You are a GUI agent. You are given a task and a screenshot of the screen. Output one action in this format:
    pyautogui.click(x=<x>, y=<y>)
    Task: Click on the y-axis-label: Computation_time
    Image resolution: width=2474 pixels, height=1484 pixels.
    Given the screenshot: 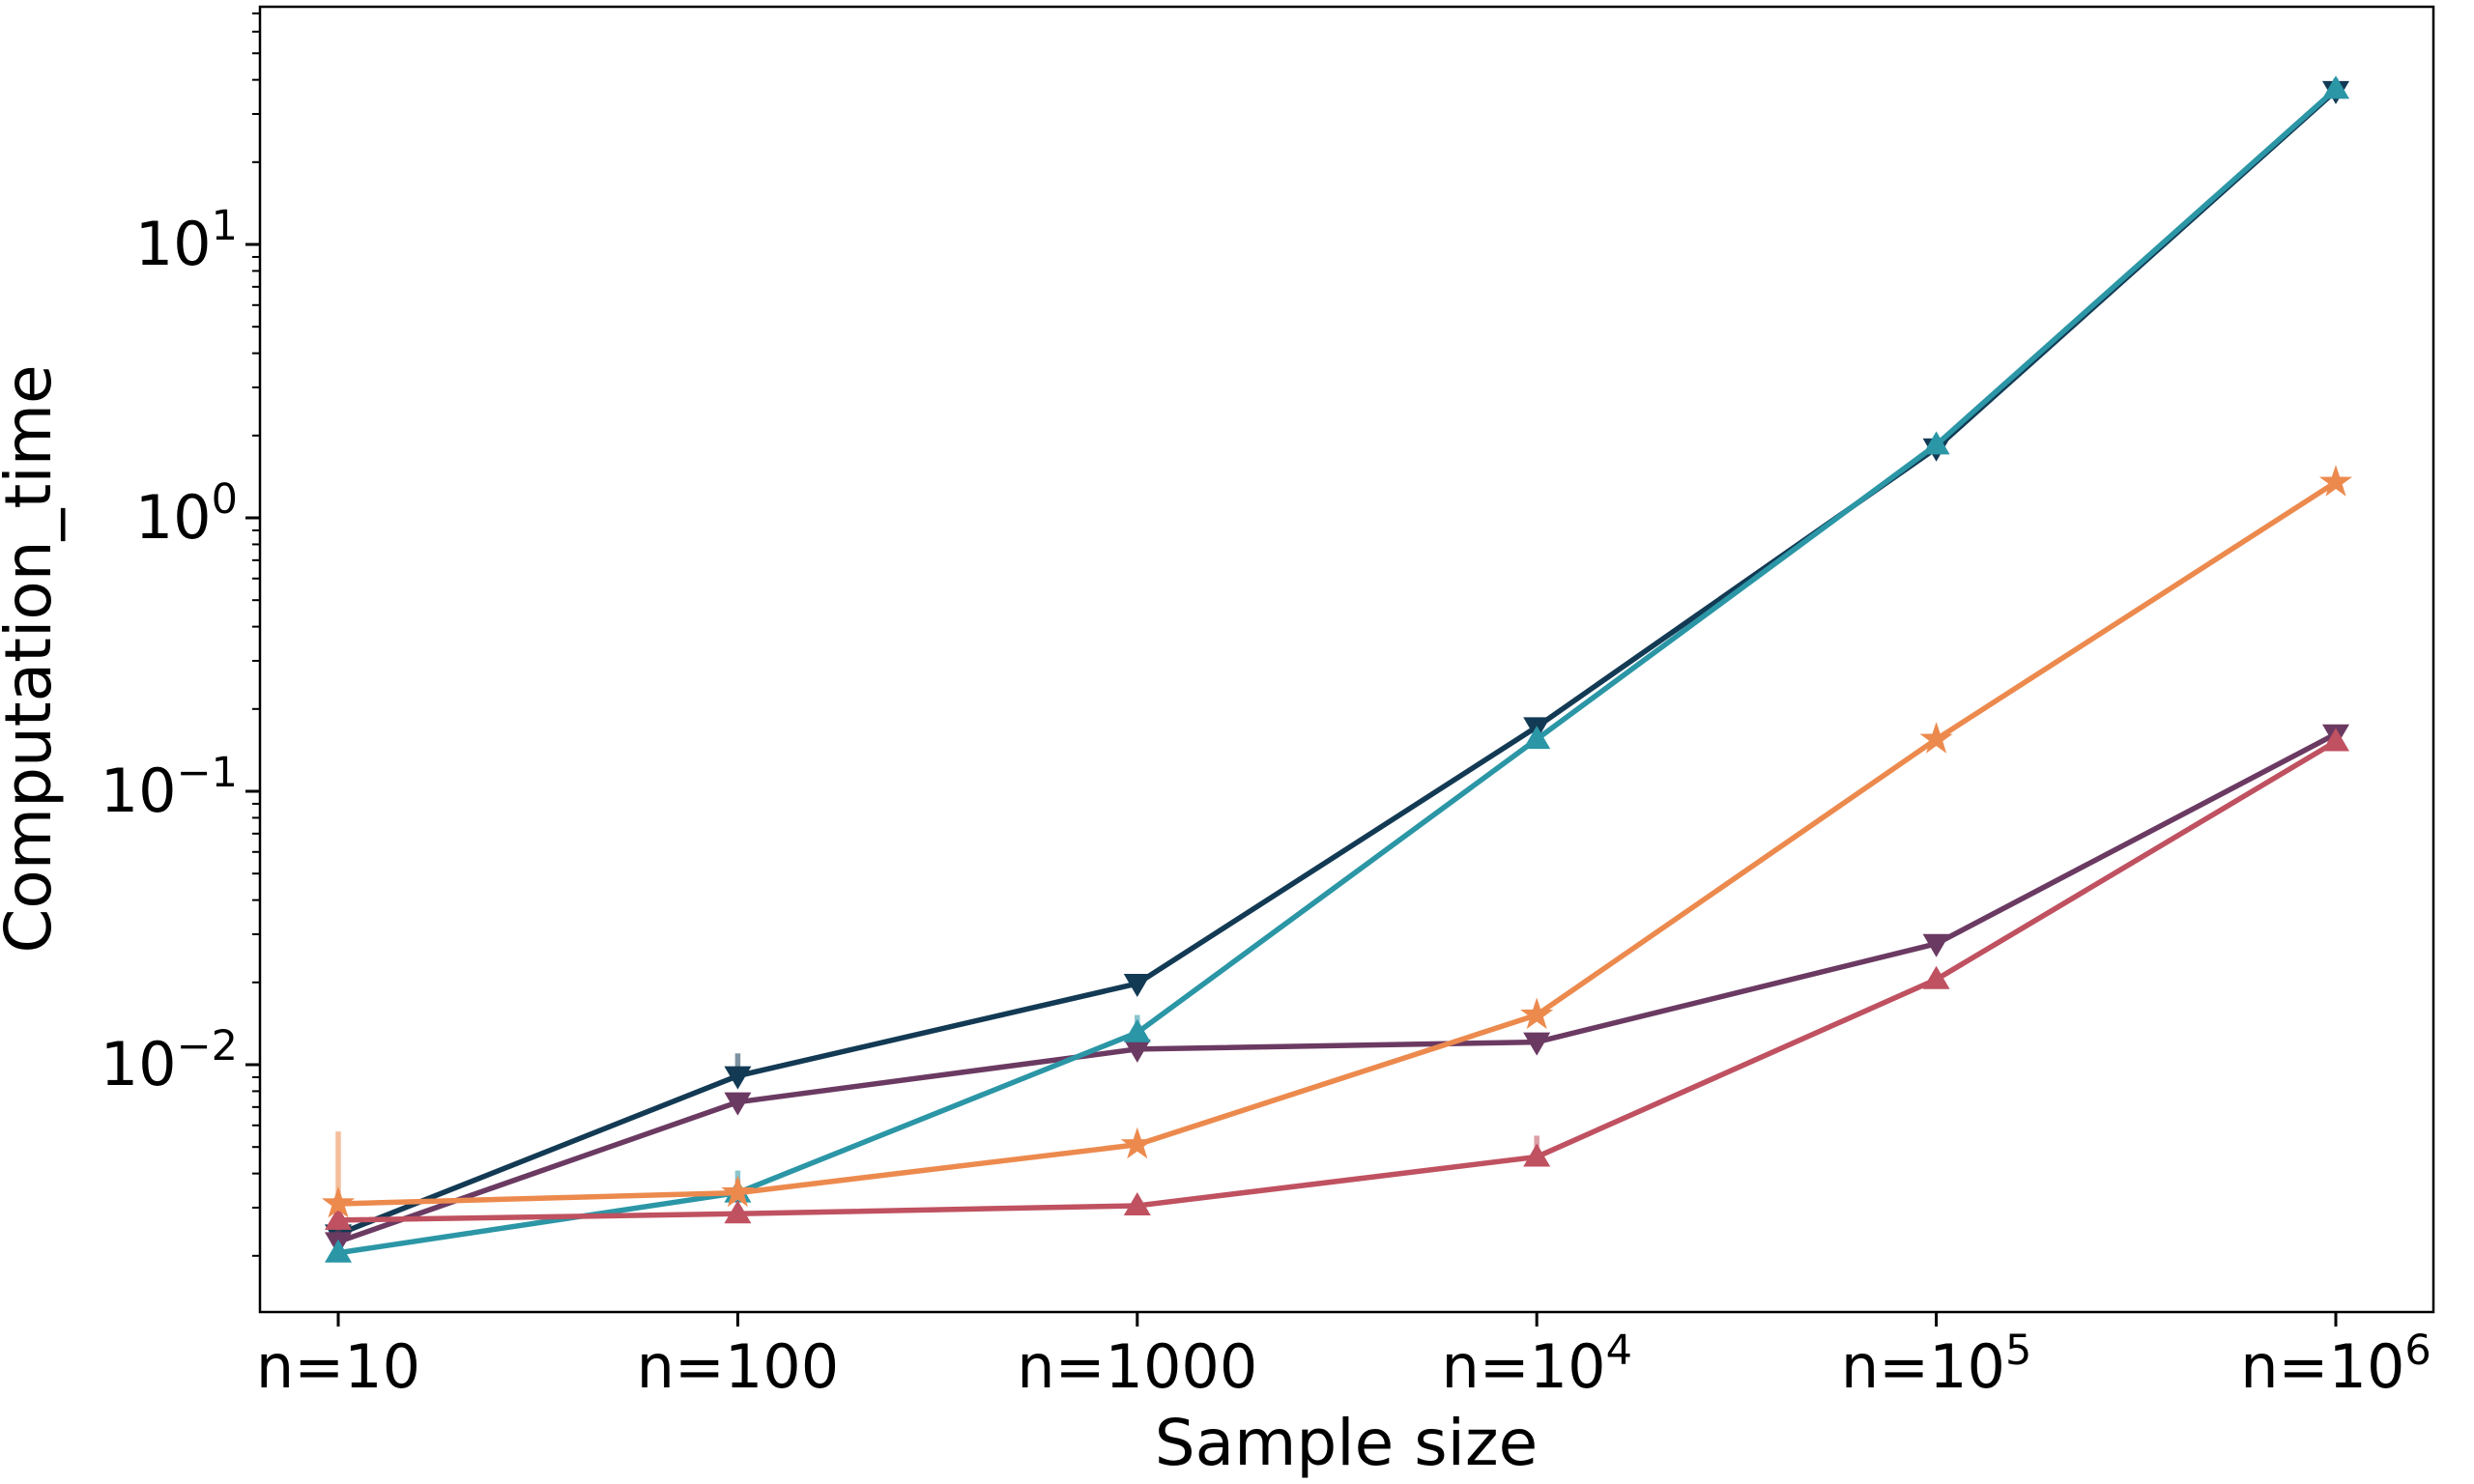 What is the action you would take?
    pyautogui.click(x=33, y=659)
    